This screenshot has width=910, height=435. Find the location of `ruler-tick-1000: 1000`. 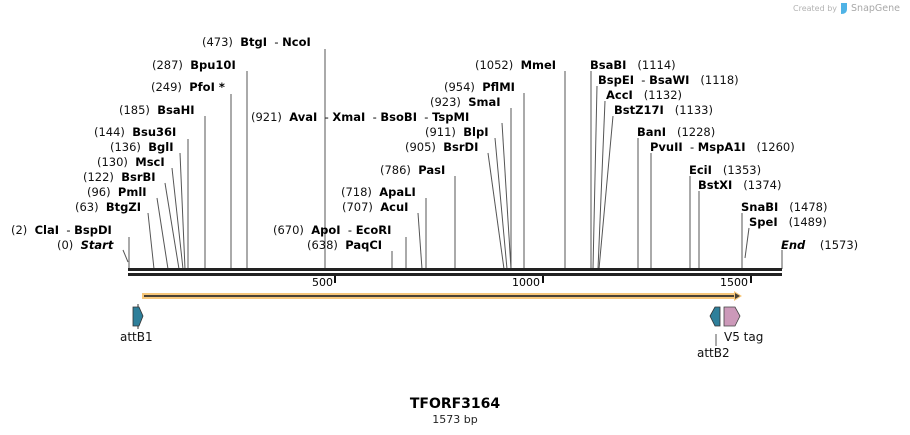

ruler-tick-1000: 1000 is located at coordinates (526, 282).